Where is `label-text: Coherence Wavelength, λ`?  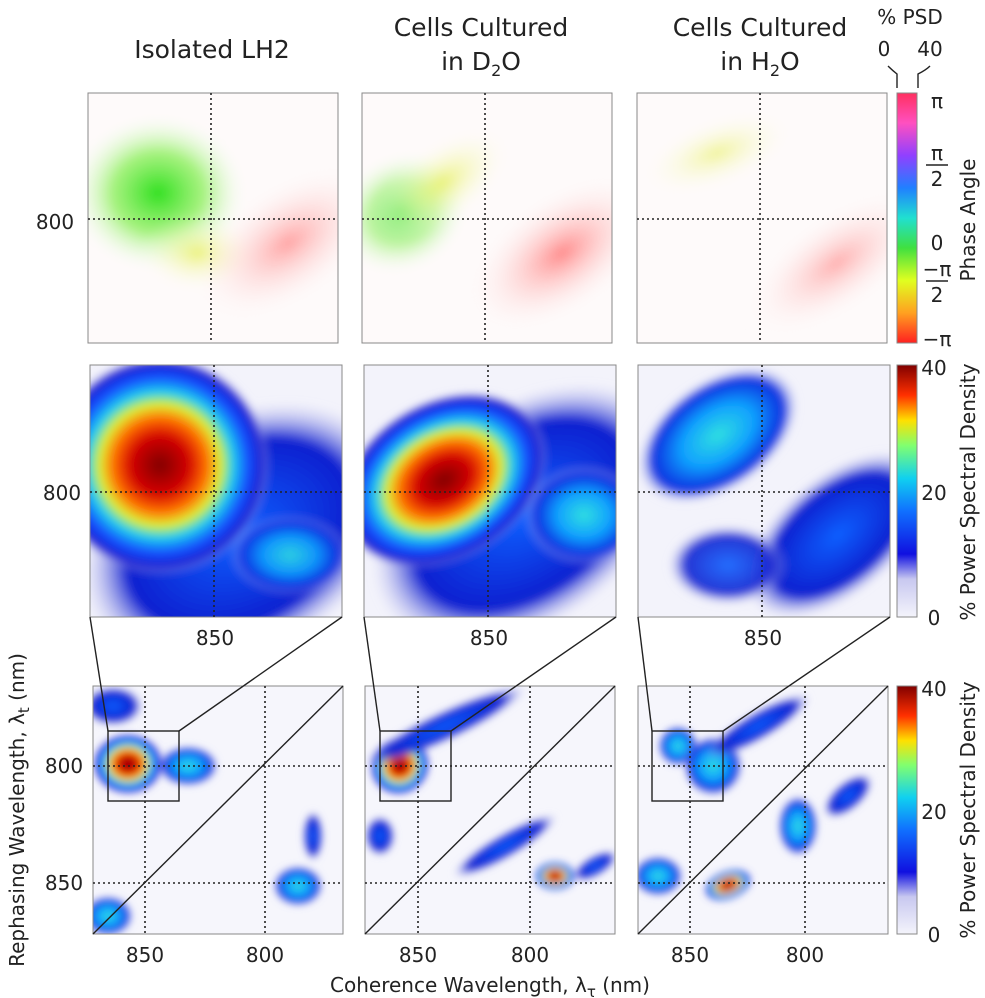 label-text: Coherence Wavelength, λ is located at coordinates (458, 985).